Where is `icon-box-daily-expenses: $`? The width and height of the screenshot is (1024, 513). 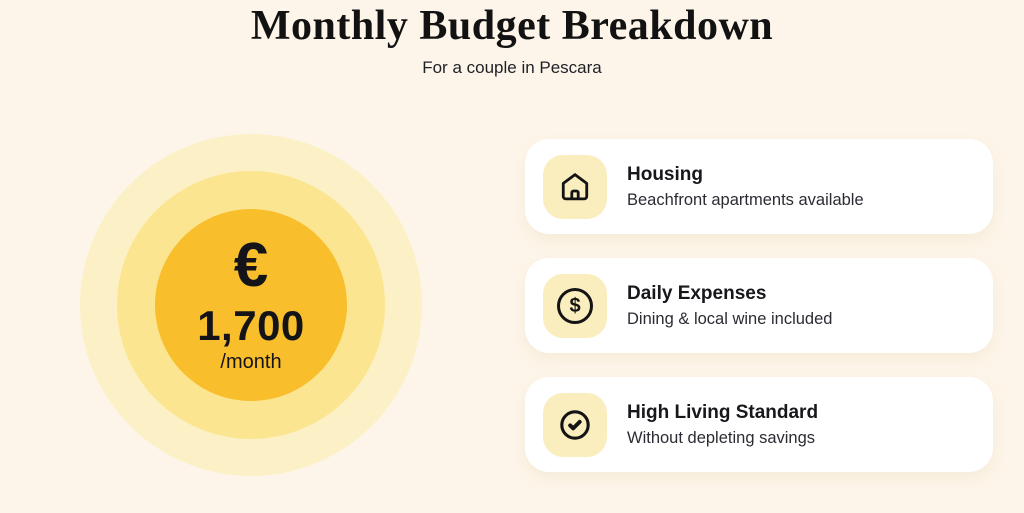
icon-box-daily-expenses: $ is located at coordinates (575, 305).